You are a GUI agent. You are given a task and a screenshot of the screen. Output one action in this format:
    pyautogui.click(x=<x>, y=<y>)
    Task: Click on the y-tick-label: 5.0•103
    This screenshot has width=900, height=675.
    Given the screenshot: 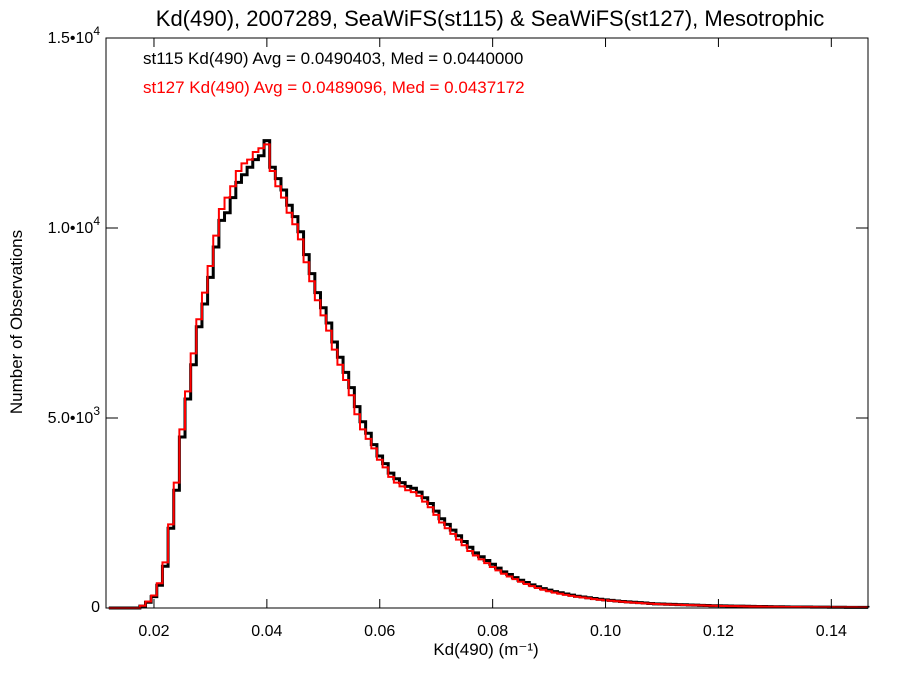 What is the action you would take?
    pyautogui.click(x=74, y=415)
    